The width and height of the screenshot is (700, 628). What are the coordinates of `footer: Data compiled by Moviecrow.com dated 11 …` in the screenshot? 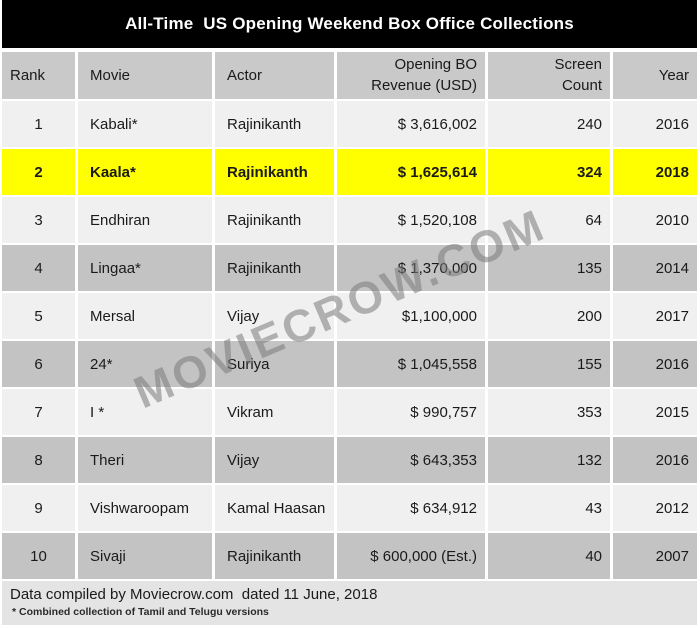 It's located at (349, 603).